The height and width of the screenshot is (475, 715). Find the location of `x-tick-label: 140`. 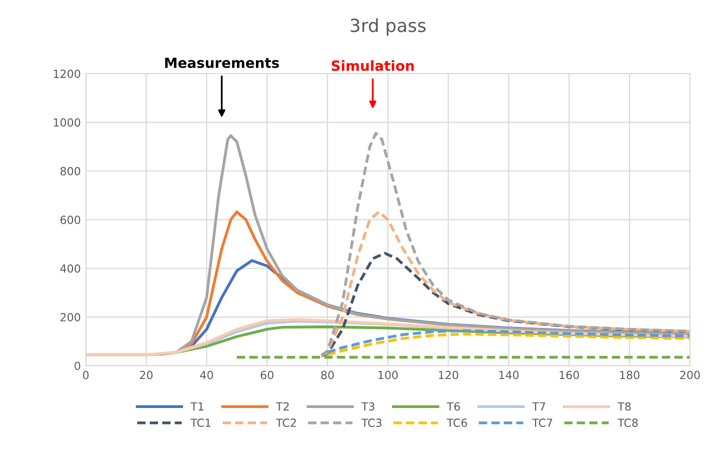

x-tick-label: 140 is located at coordinates (509, 375).